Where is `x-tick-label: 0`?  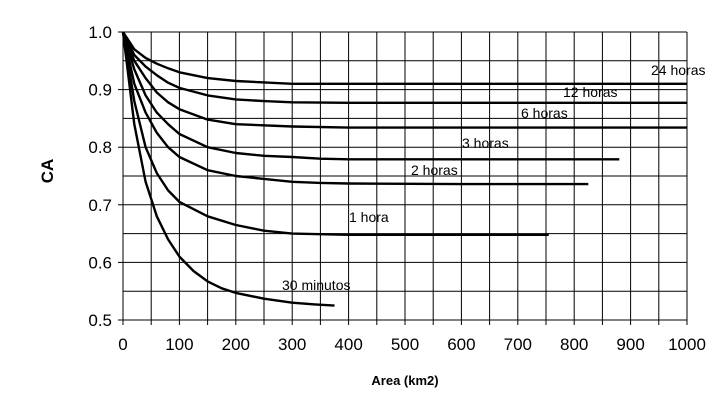
x-tick-label: 0 is located at coordinates (122, 344).